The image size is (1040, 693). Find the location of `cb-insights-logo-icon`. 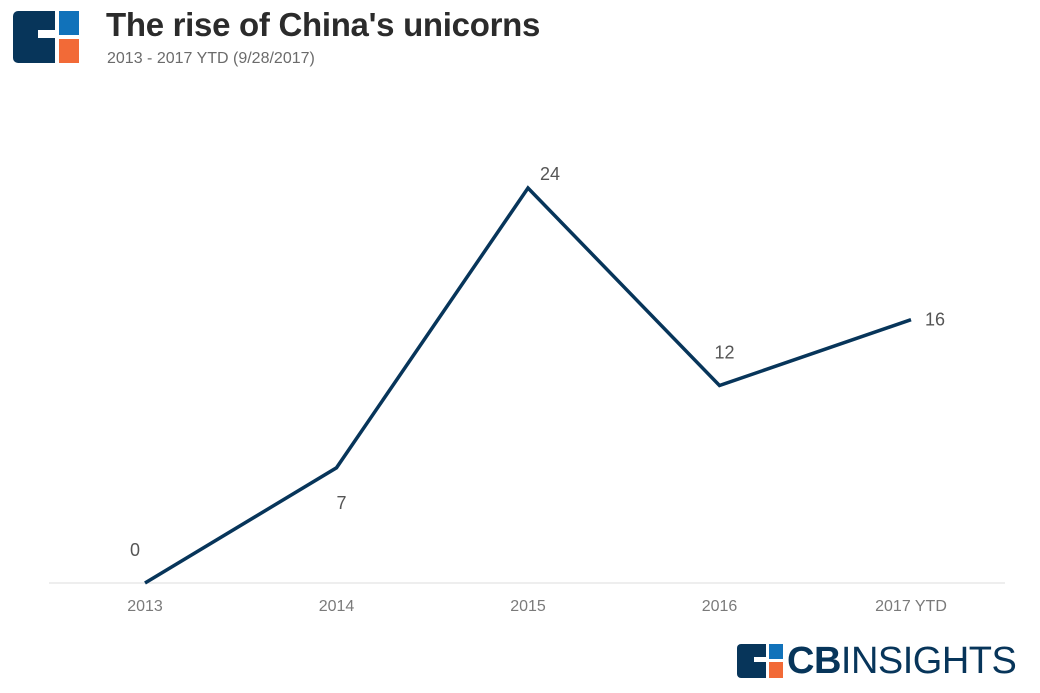

cb-insights-logo-icon is located at coordinates (46, 37).